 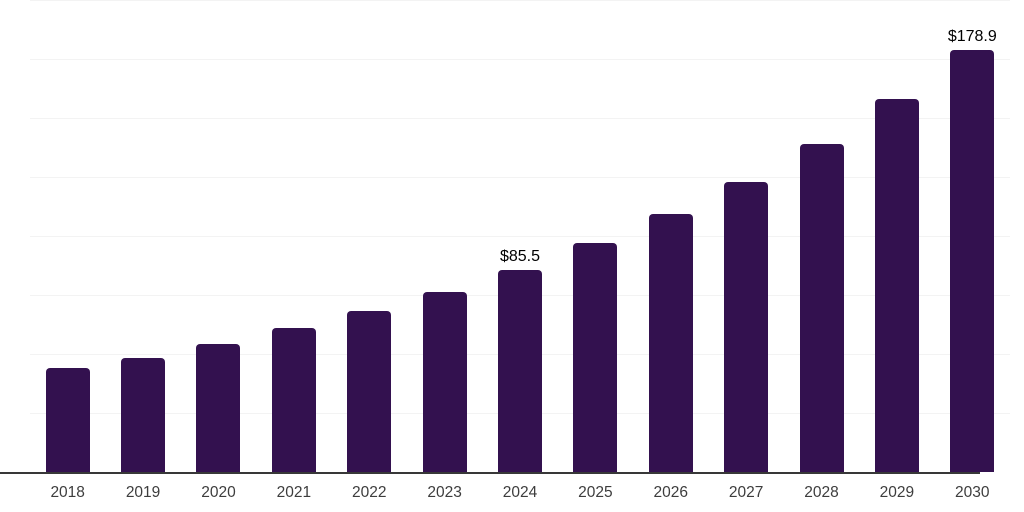 What do you see at coordinates (293, 399) in the screenshot?
I see `bar-2021` at bounding box center [293, 399].